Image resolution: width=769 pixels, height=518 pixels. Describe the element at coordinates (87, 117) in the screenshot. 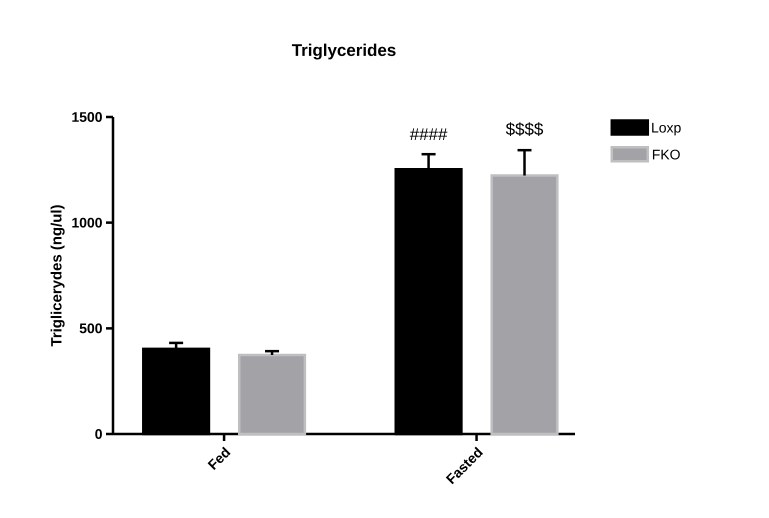

I see `y-tick-label: 1500` at that location.